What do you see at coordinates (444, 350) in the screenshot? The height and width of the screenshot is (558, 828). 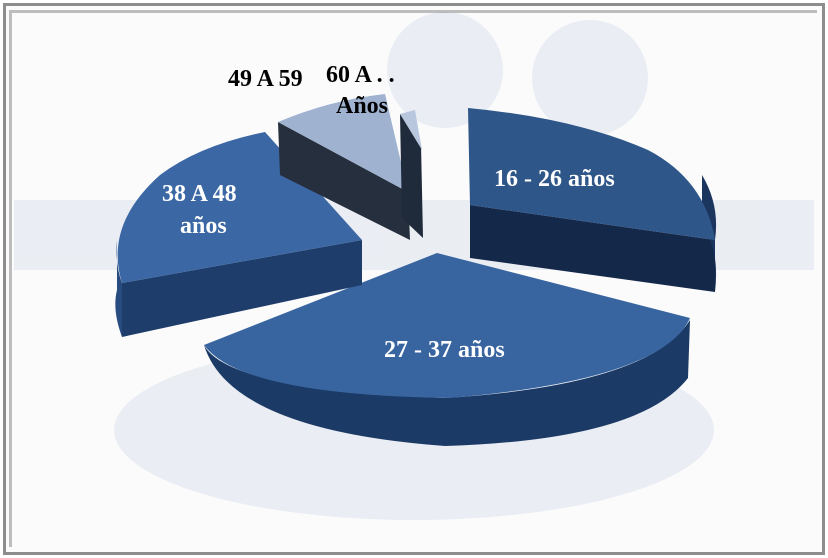 I see `slice-label-27-37: 27 - 37 años` at bounding box center [444, 350].